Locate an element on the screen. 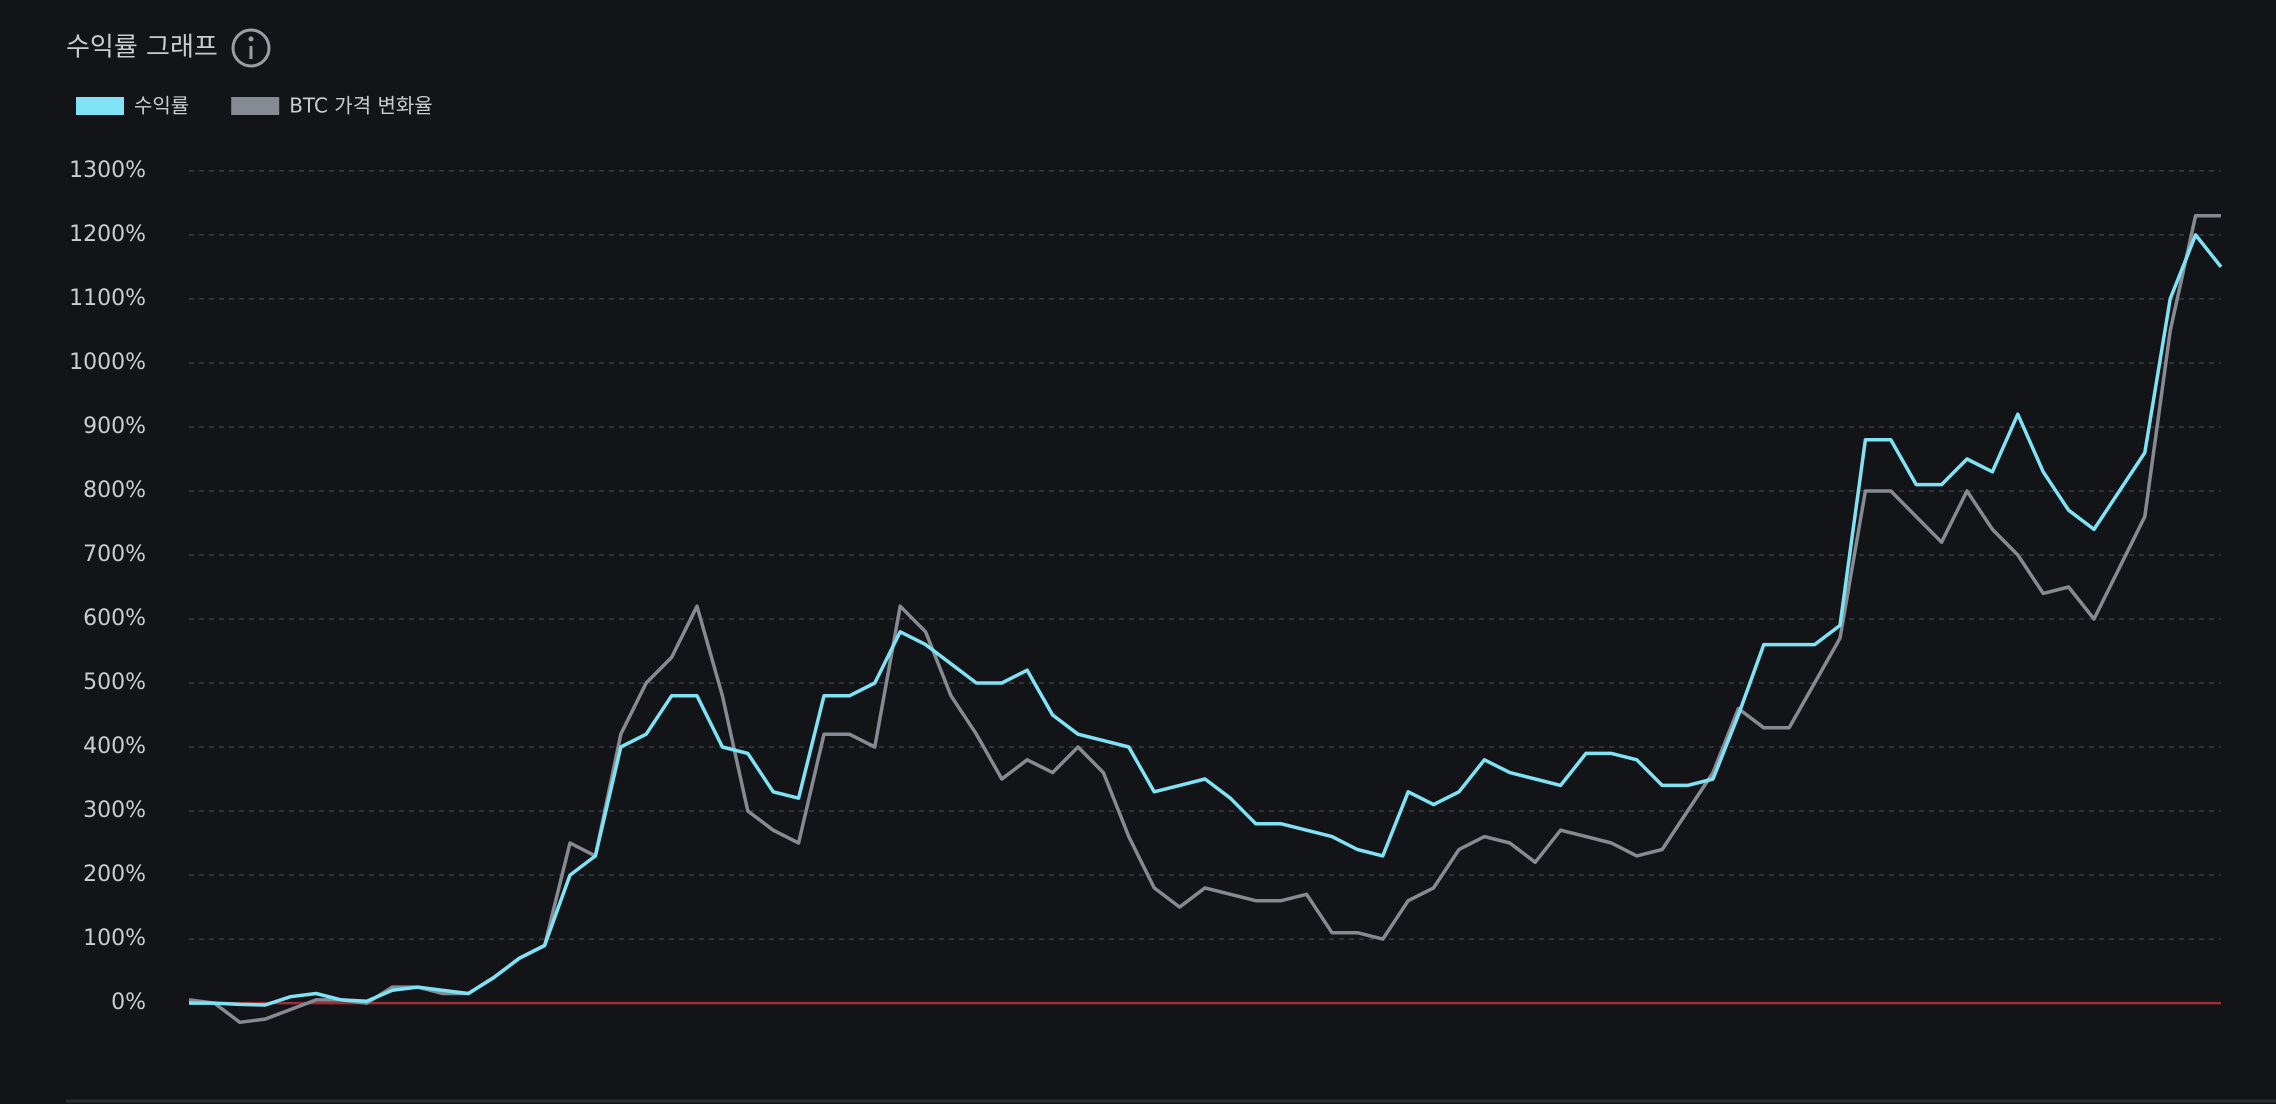 The width and height of the screenshot is (2276, 1104). y-tick-label: 500% is located at coordinates (114, 682).